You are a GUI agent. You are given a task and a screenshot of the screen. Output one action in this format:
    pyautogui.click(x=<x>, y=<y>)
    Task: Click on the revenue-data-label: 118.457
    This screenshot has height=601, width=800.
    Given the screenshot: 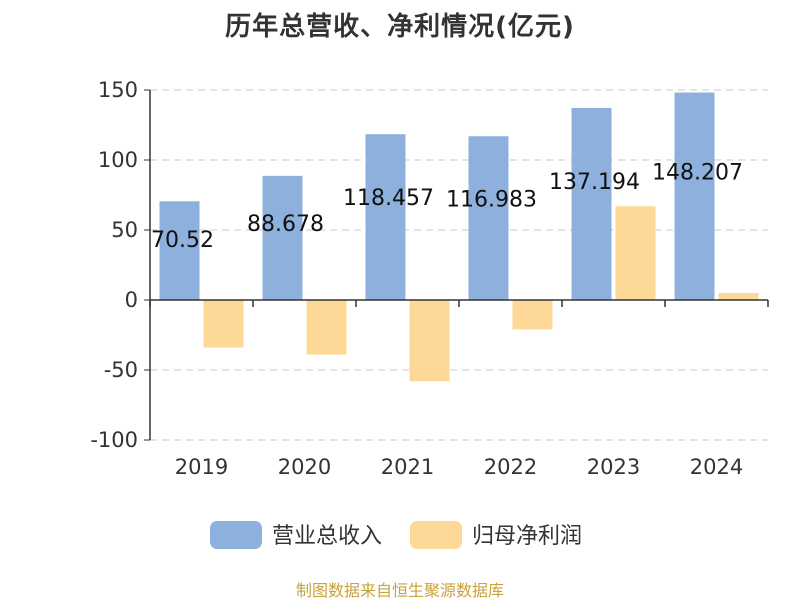 What is the action you would take?
    pyautogui.click(x=388, y=198)
    